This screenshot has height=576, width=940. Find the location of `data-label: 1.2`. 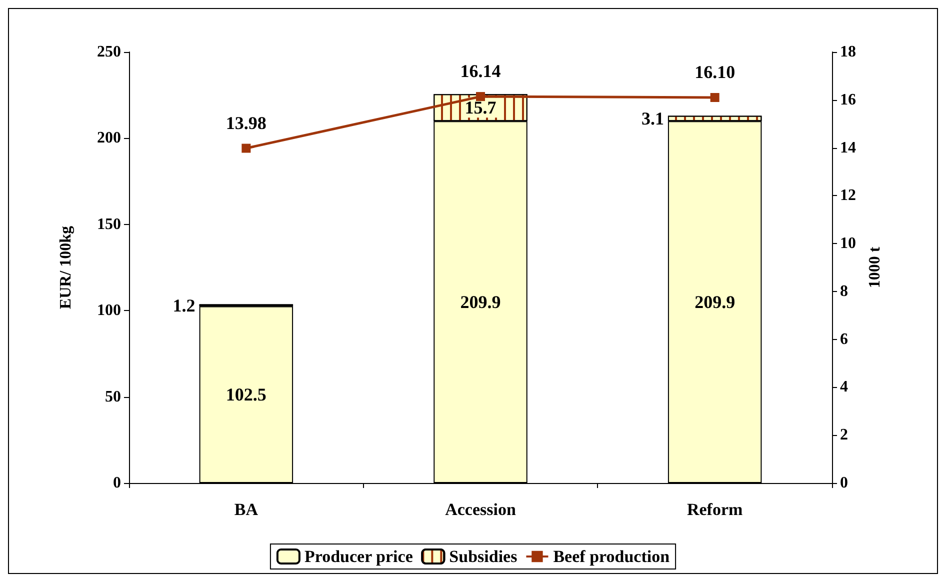

data-label: 1.2 is located at coordinates (184, 305).